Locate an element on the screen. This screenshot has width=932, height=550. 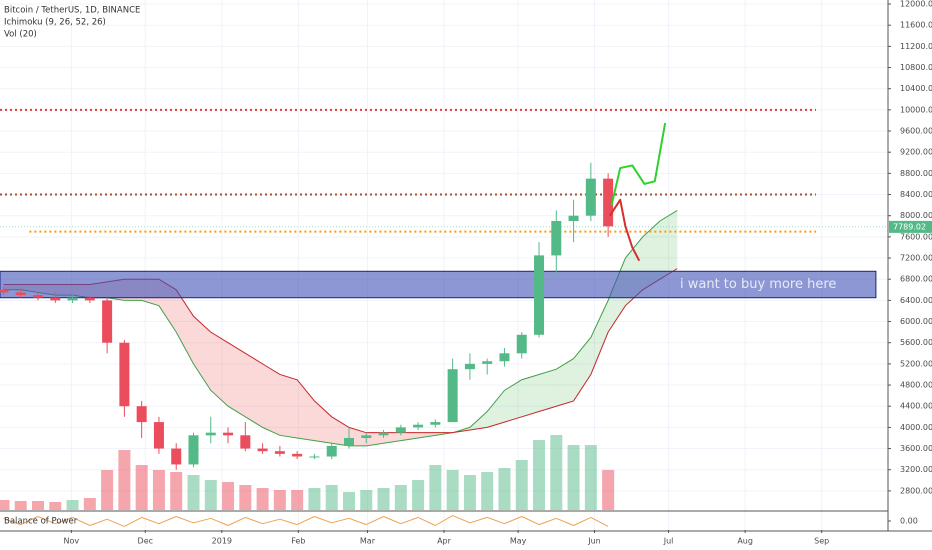
y-tick-label: 5200.00 is located at coordinates (916, 363).